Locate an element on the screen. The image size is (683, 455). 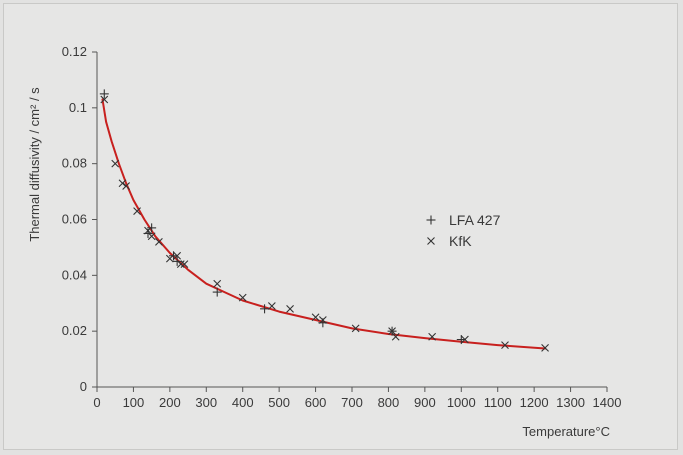
x-tick-label: 600 is located at coordinates (316, 402).